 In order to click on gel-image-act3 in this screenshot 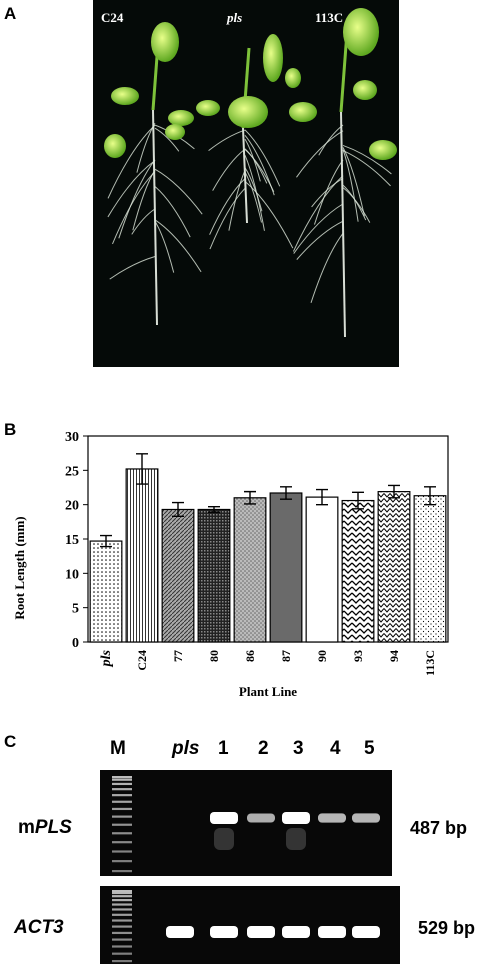, I will do `click(250, 925)`.